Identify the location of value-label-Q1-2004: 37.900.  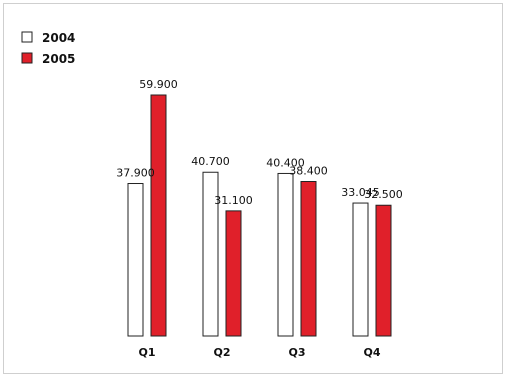
(135, 173).